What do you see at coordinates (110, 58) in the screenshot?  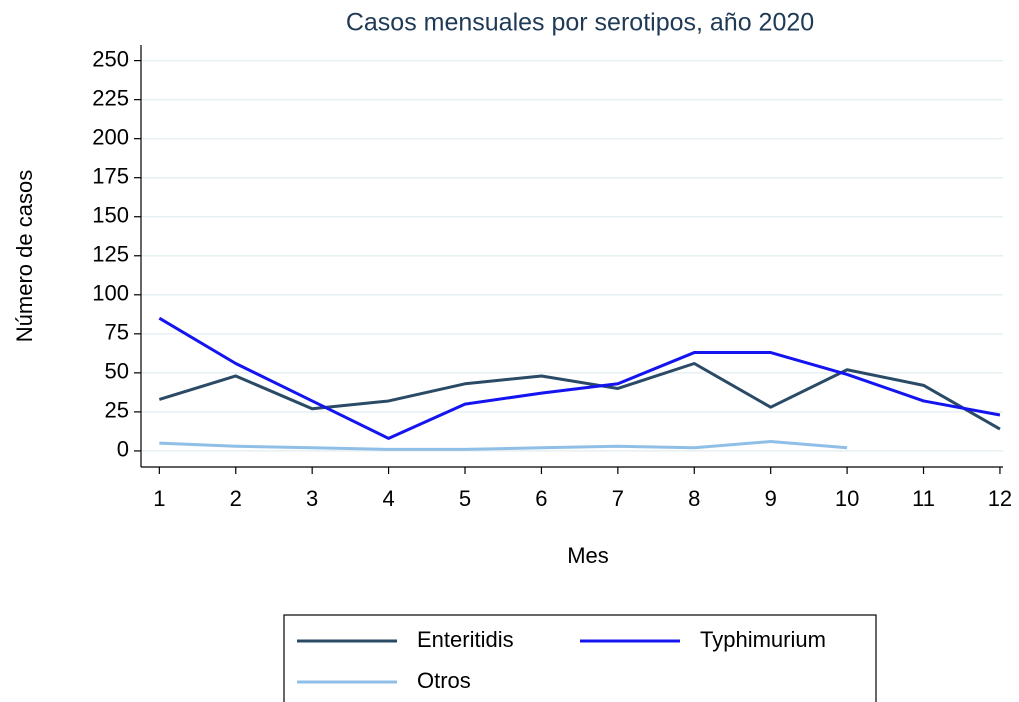 I see `y-tick-label: 250` at bounding box center [110, 58].